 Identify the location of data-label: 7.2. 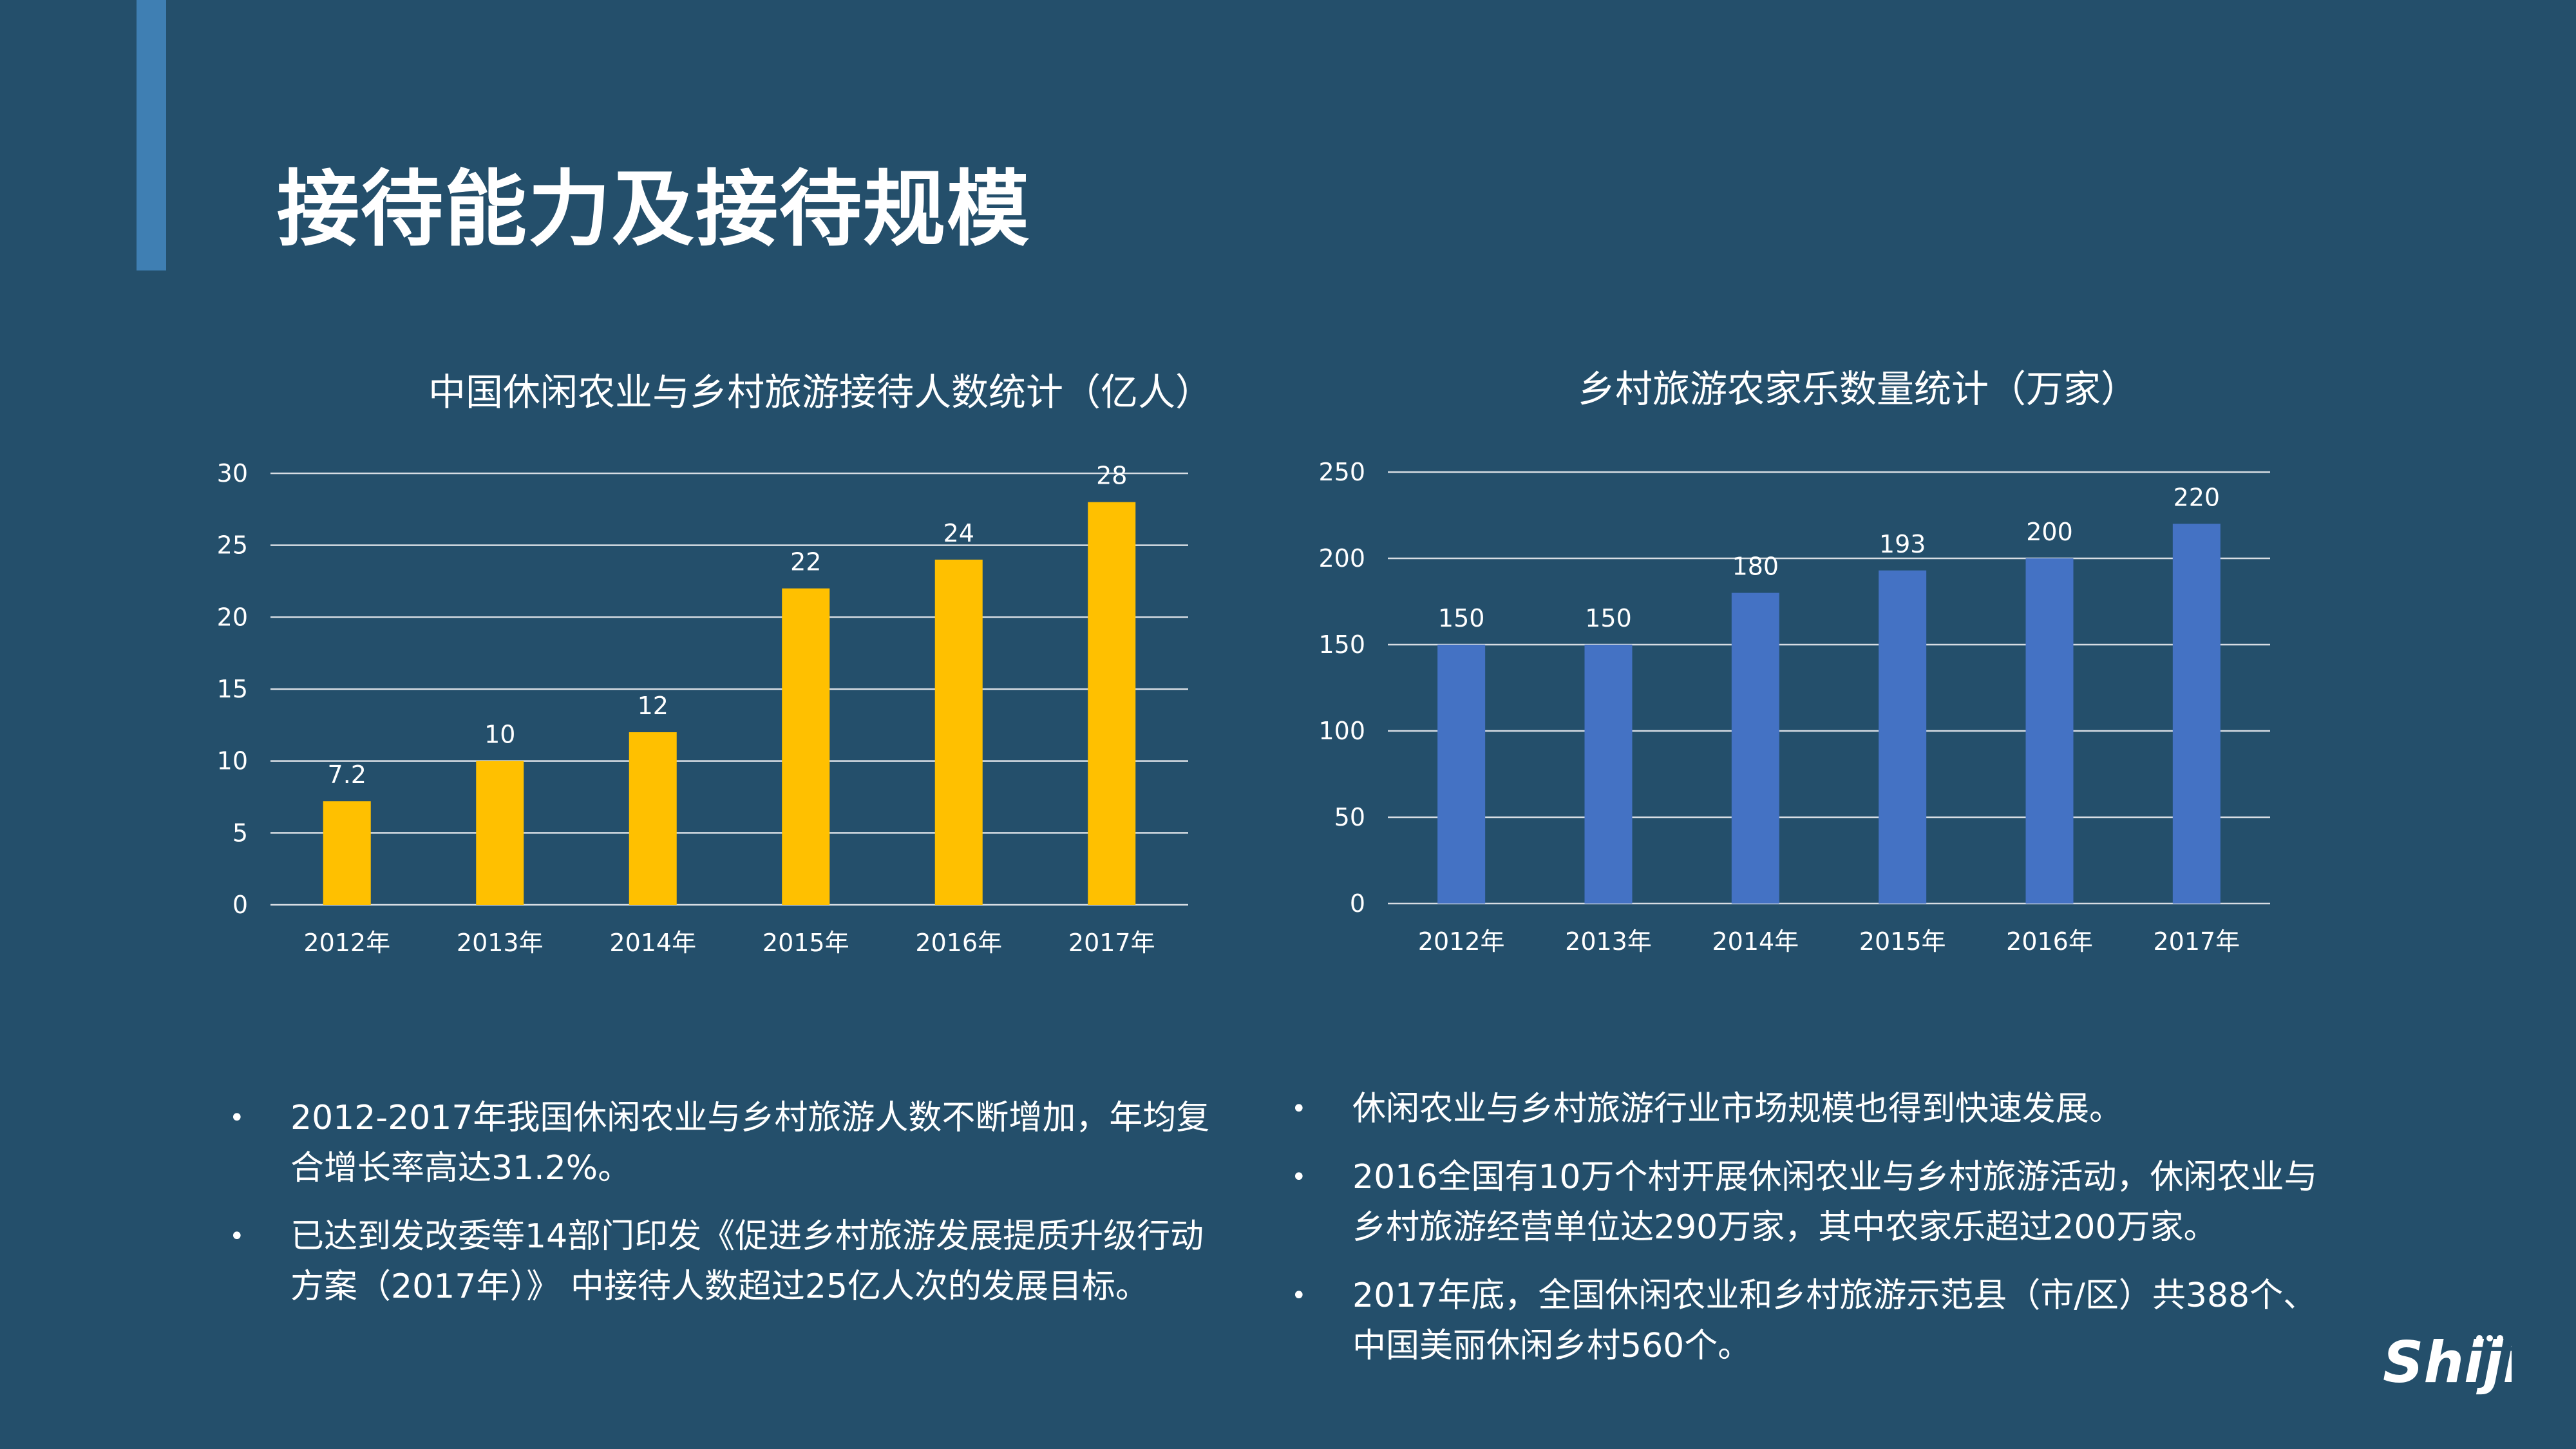
(347, 775).